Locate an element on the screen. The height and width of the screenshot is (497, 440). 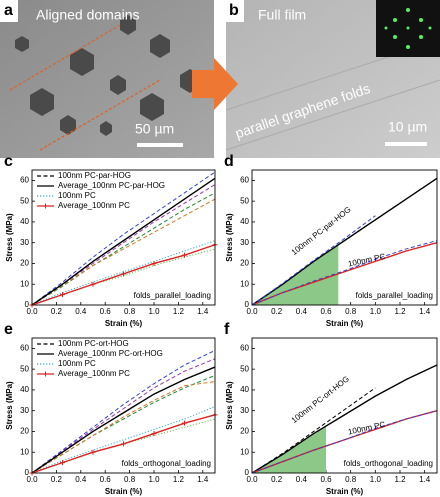
annotation: folds_orthogonal_loading is located at coordinates (388, 463).